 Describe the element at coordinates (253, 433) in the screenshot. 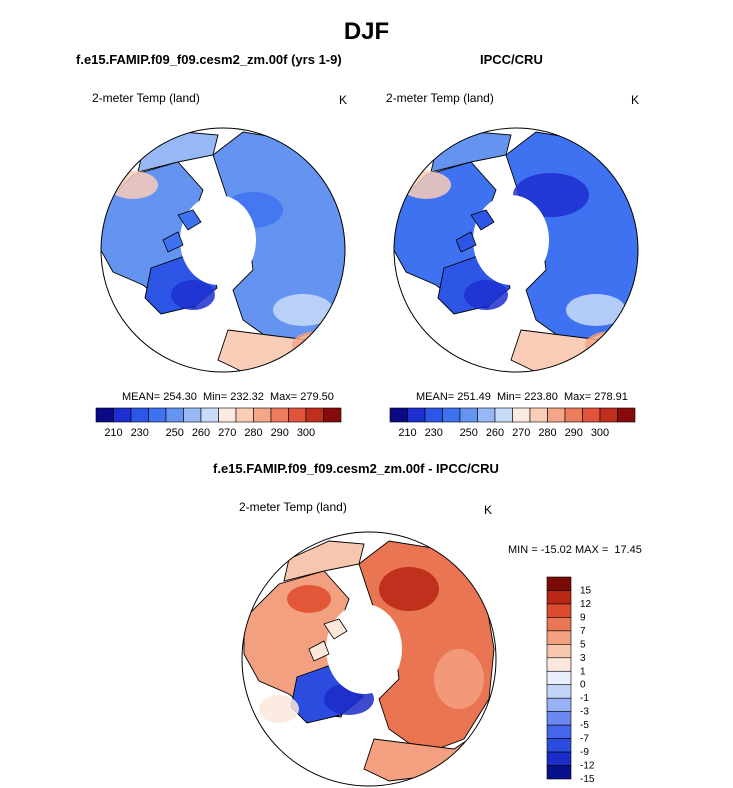

I see `left-colorbar-tick: 280` at that location.